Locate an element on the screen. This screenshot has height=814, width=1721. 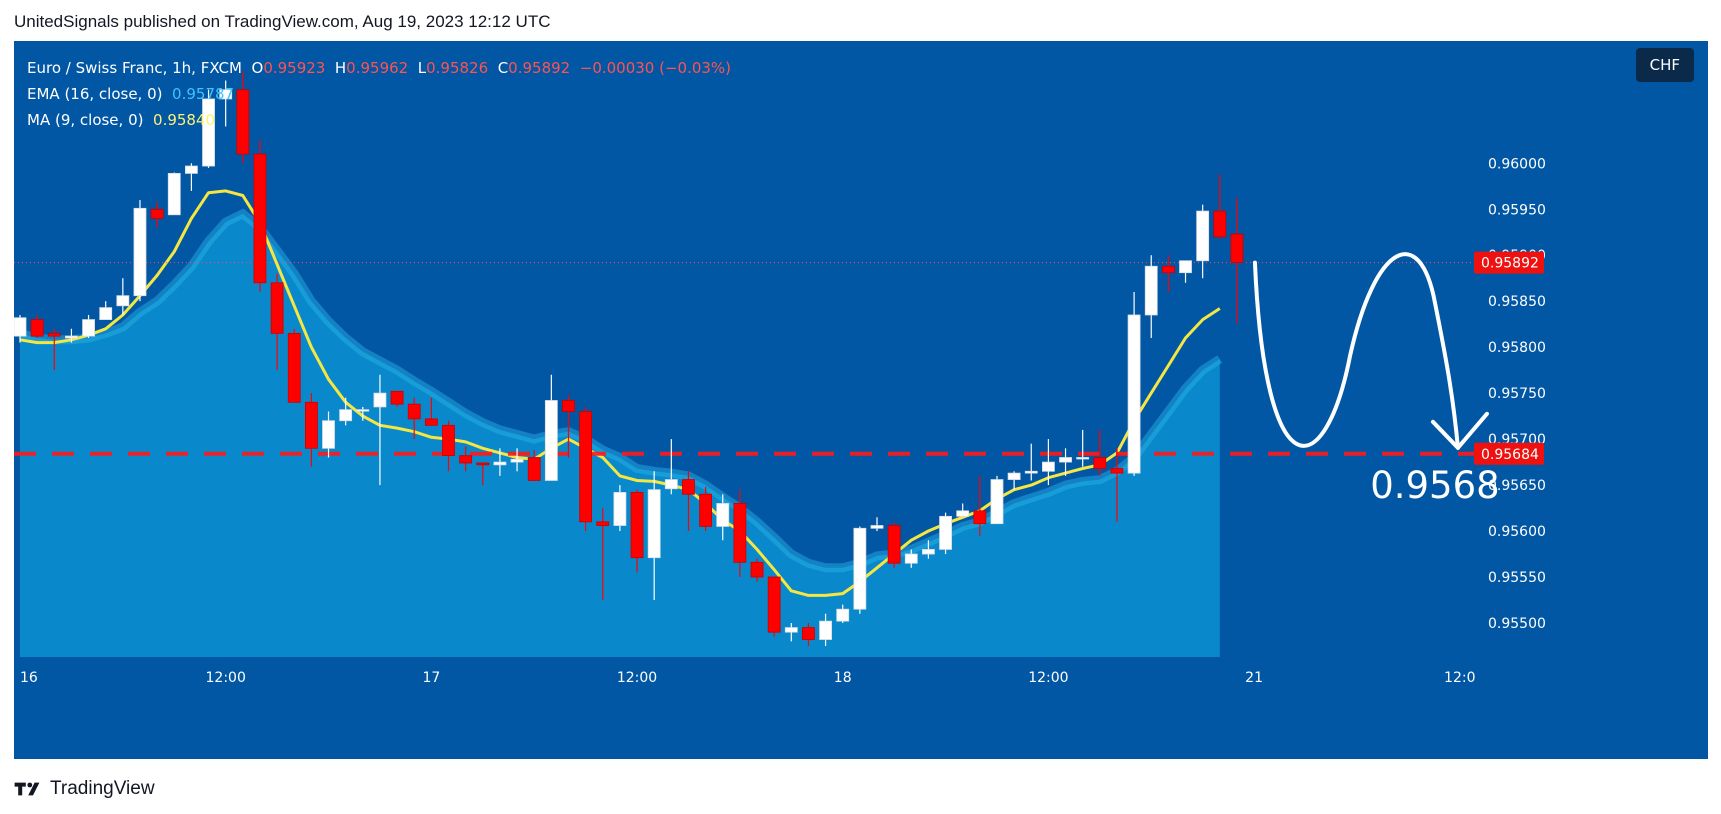
symbol-label: Euro / Swiss Franc, 1h, FXCM is located at coordinates (134, 68).